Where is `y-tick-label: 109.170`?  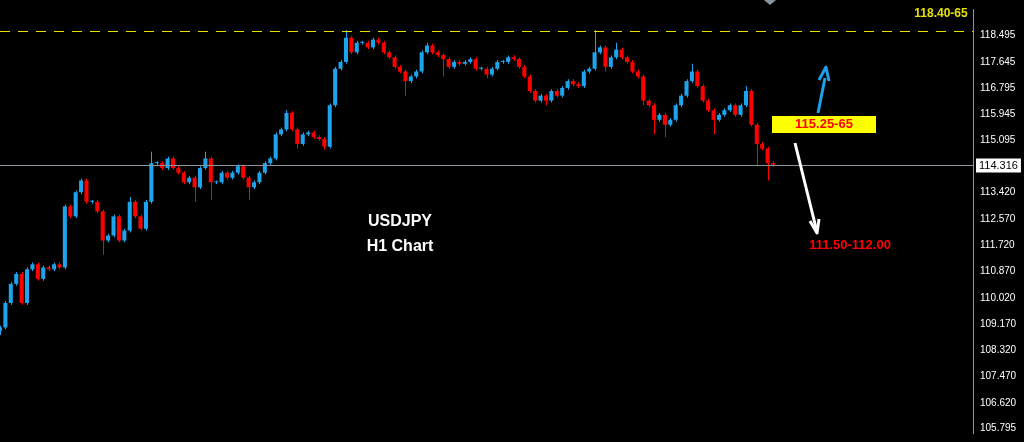 y-tick-label: 109.170 is located at coordinates (998, 323).